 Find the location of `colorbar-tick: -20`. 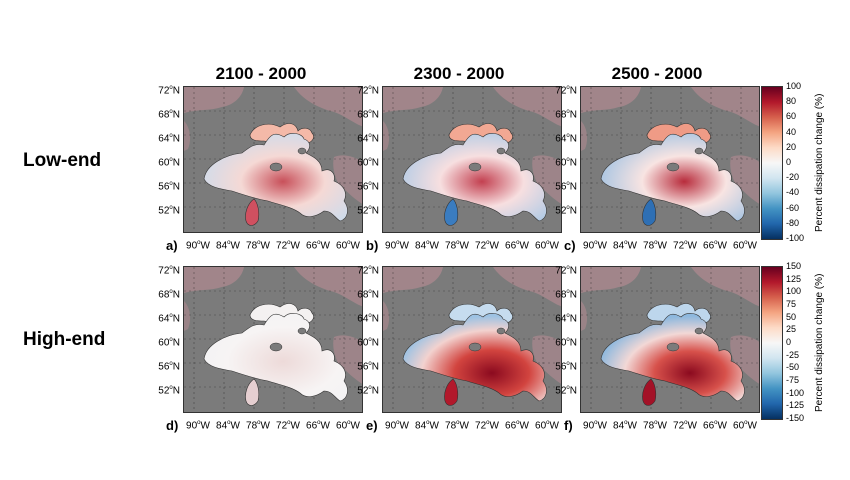

colorbar-tick: -20 is located at coordinates (793, 177).